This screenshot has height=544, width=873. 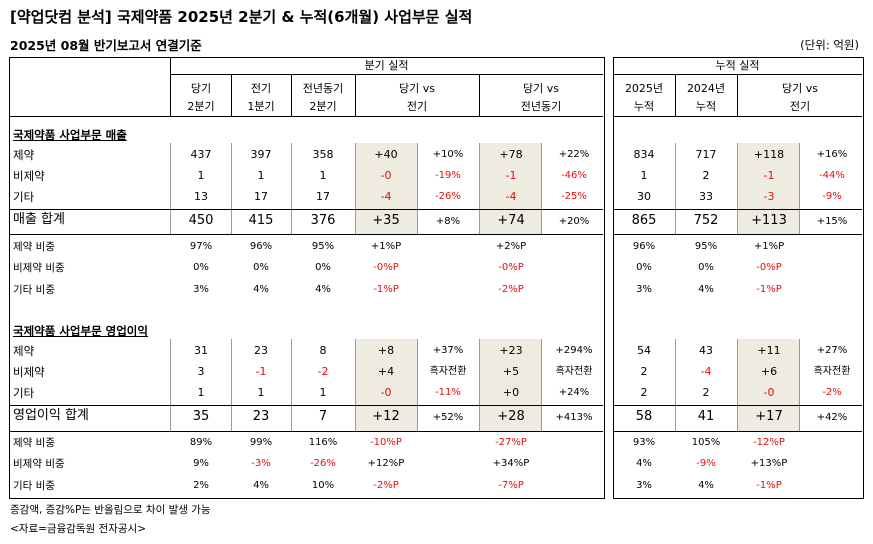 I want to click on ratio-label: 비제약 비중, so click(x=39, y=464).